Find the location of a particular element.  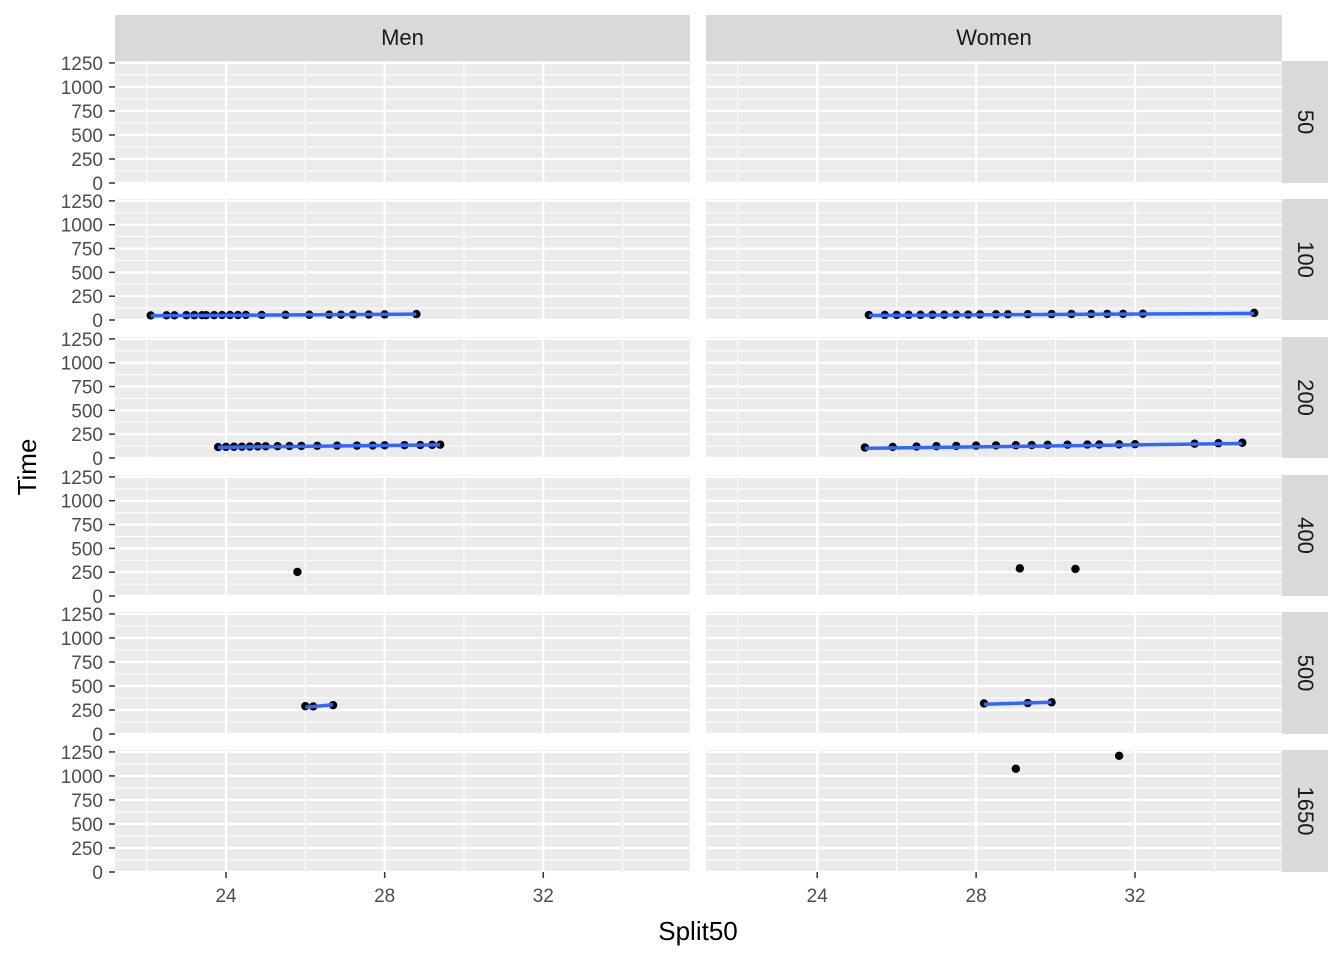

strip-label-1650: 1650 is located at coordinates (1305, 811).